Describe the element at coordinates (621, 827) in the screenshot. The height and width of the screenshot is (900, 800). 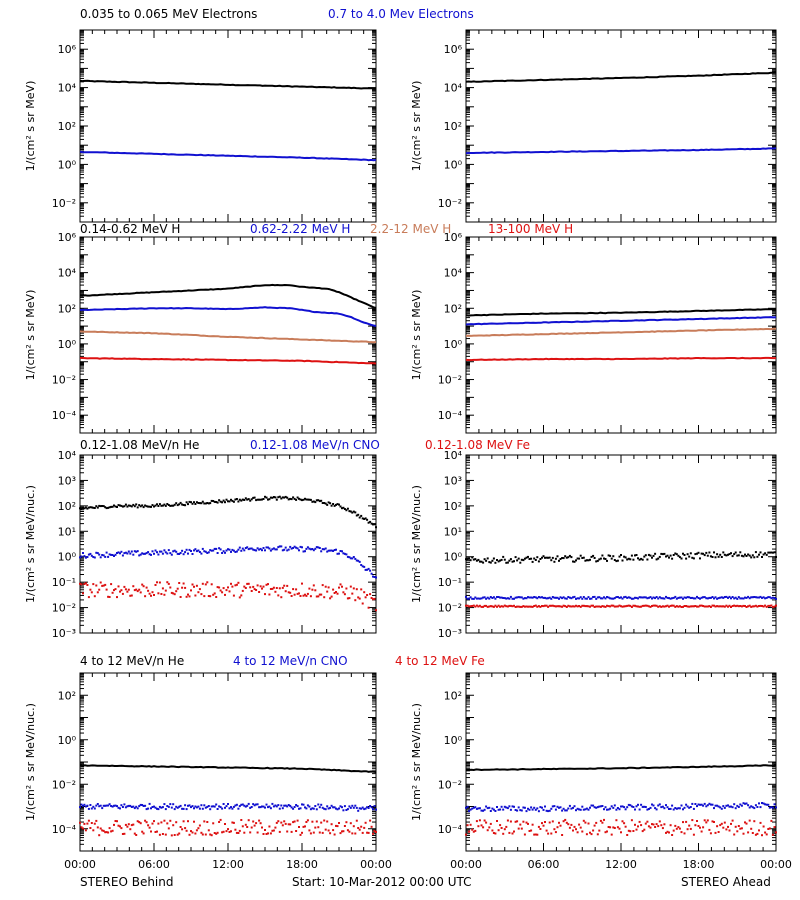
I see `series-ahead-4-red` at that location.